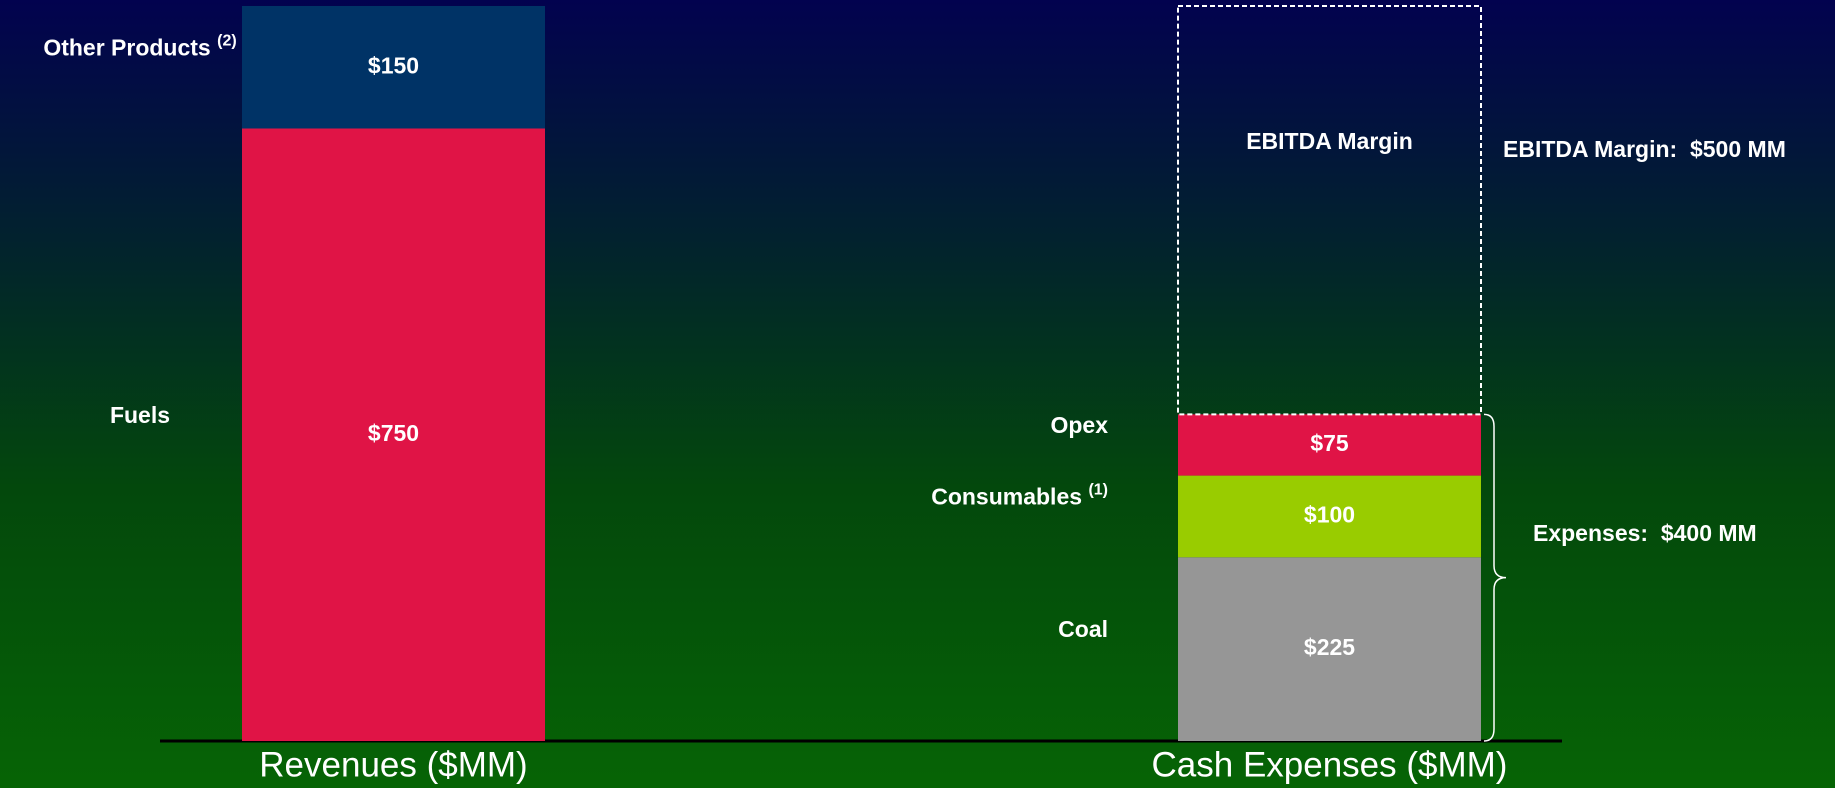 Image resolution: width=1835 pixels, height=788 pixels. I want to click on value-label: $75, so click(1329, 443).